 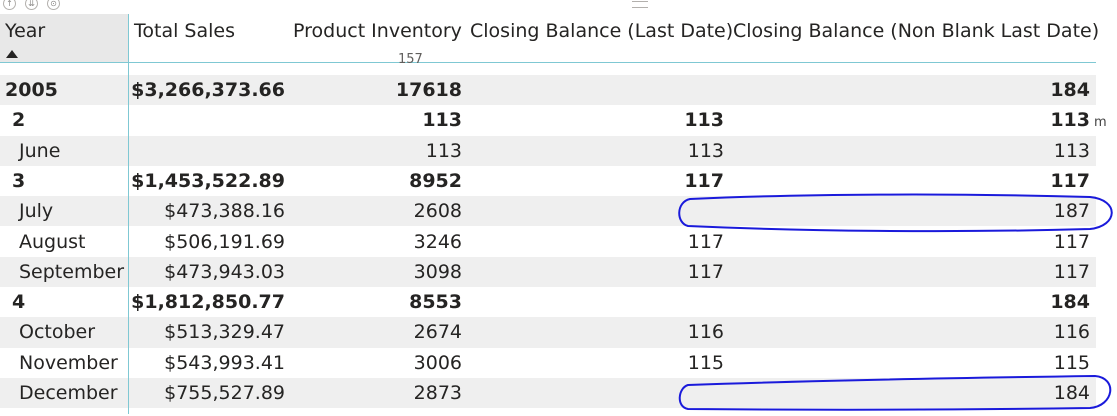 What do you see at coordinates (548, 242) in the screenshot?
I see `table-row: August $506,191.69 3246 117 117` at bounding box center [548, 242].